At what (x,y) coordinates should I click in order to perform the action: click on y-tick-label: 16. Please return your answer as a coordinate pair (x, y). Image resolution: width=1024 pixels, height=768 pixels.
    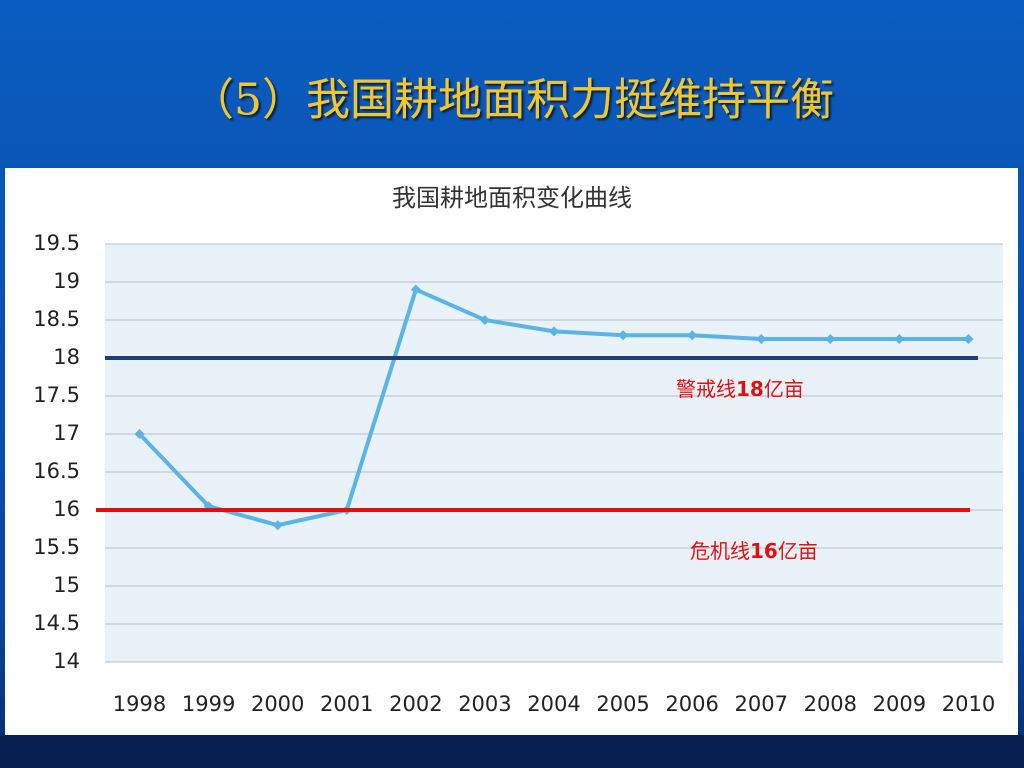
    Looking at the image, I should click on (66, 509).